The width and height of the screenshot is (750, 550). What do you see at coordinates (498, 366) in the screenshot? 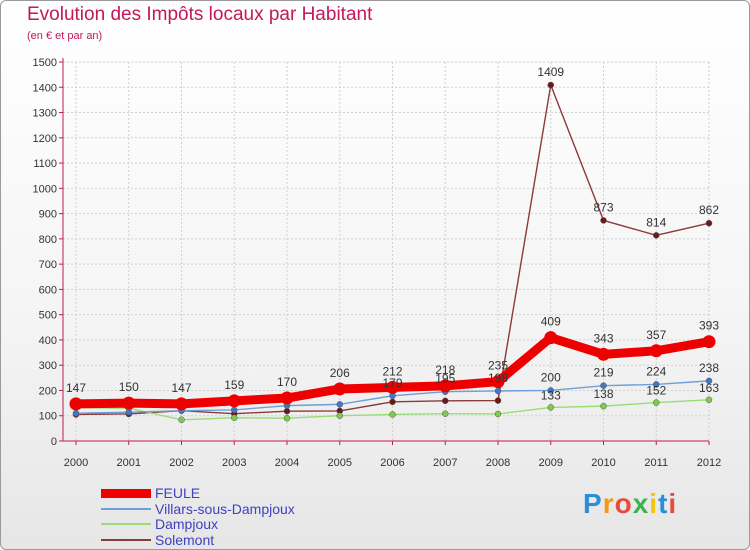
I see `data-label: 235` at bounding box center [498, 366].